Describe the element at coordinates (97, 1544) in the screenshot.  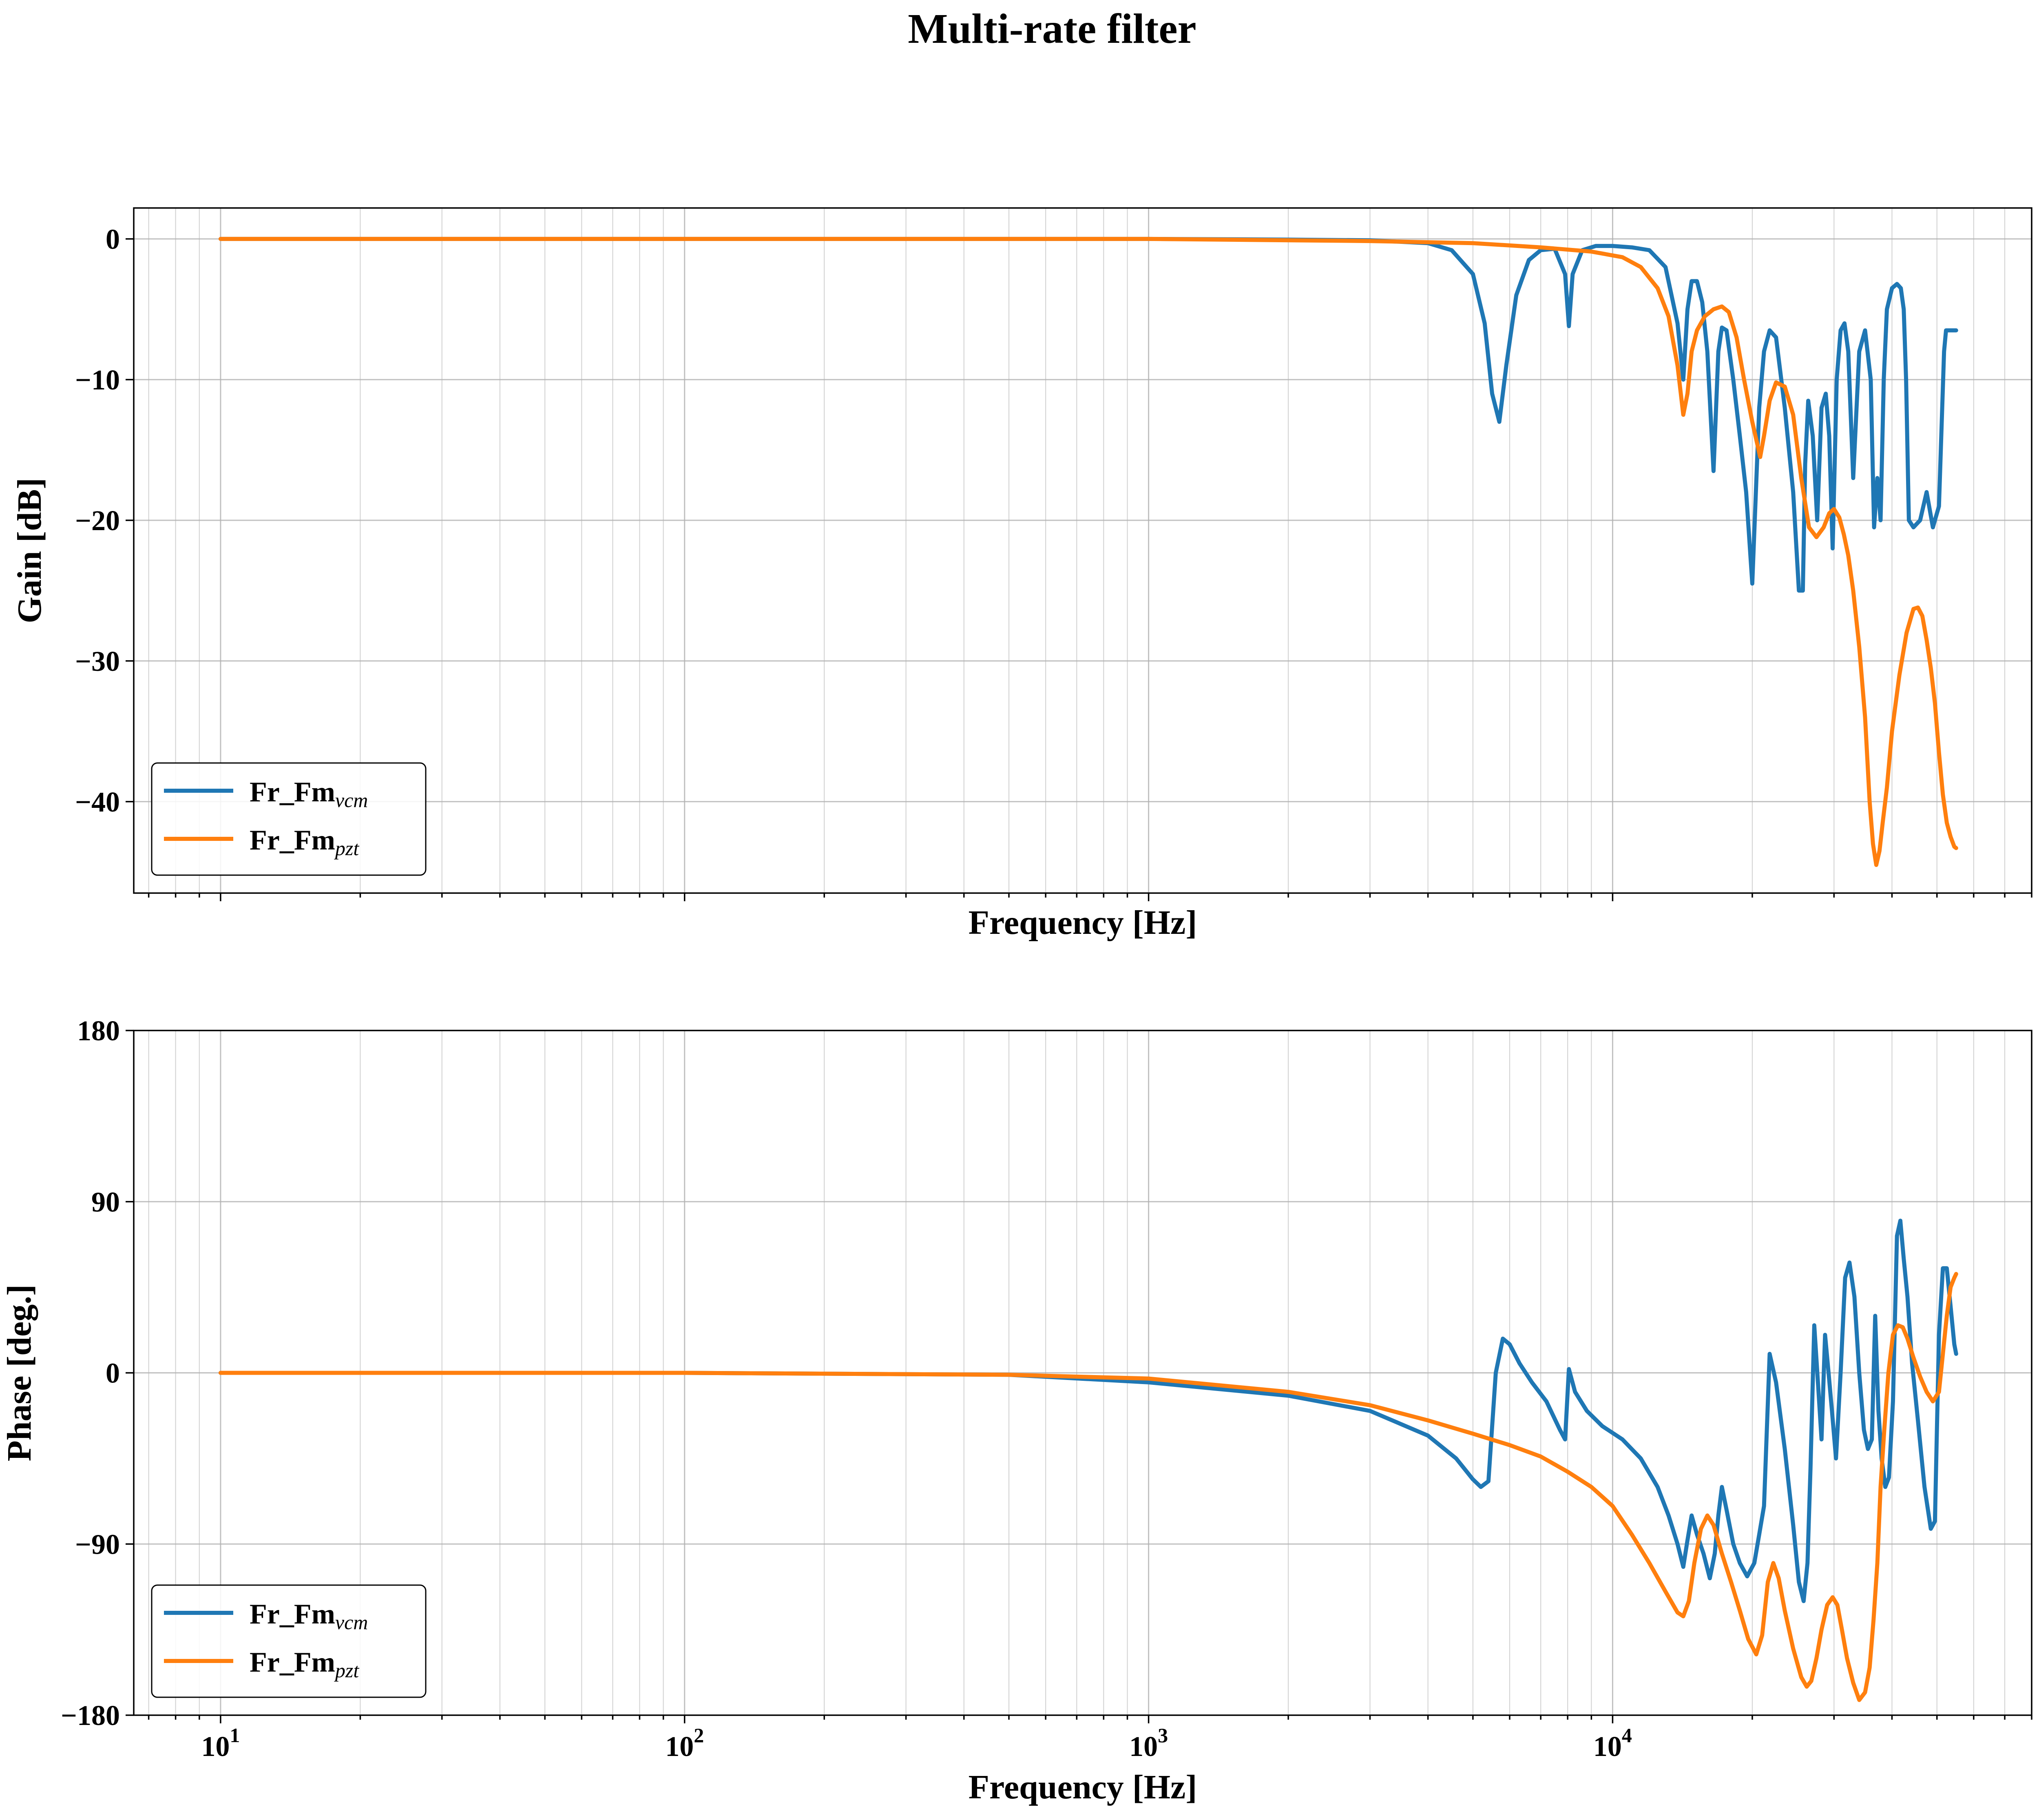
I see `y-tick-label: −90` at that location.